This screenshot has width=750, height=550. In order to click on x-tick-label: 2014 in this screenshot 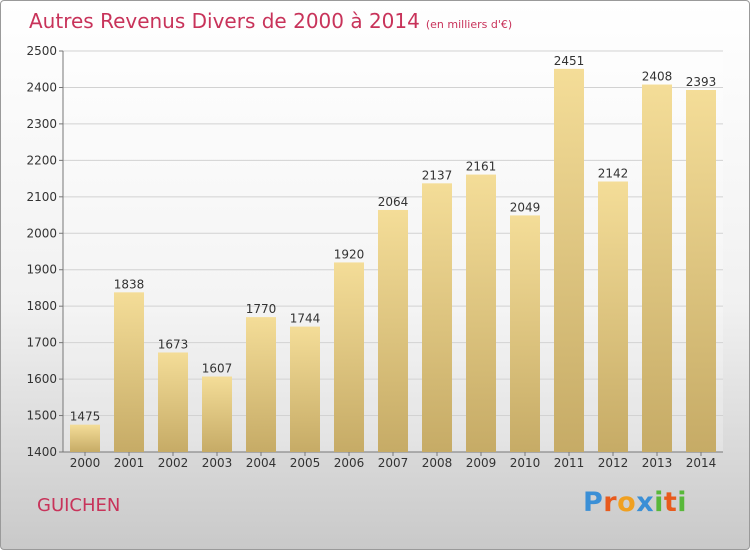, I will do `click(701, 463)`.